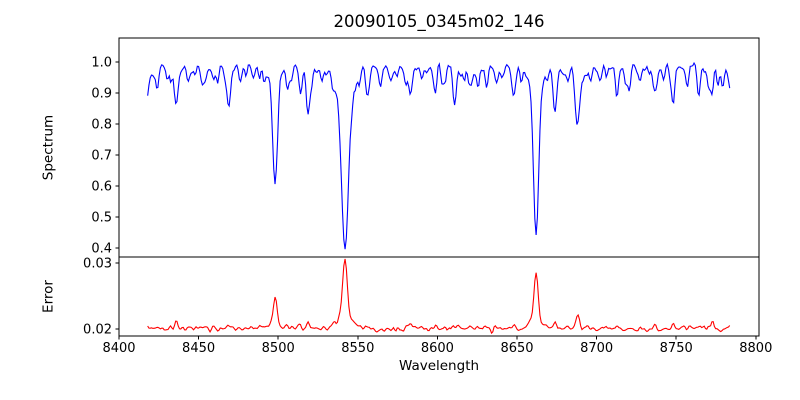 This screenshot has height=400, width=800. Describe the element at coordinates (357, 348) in the screenshot. I see `x-tick-label: 8550` at that location.